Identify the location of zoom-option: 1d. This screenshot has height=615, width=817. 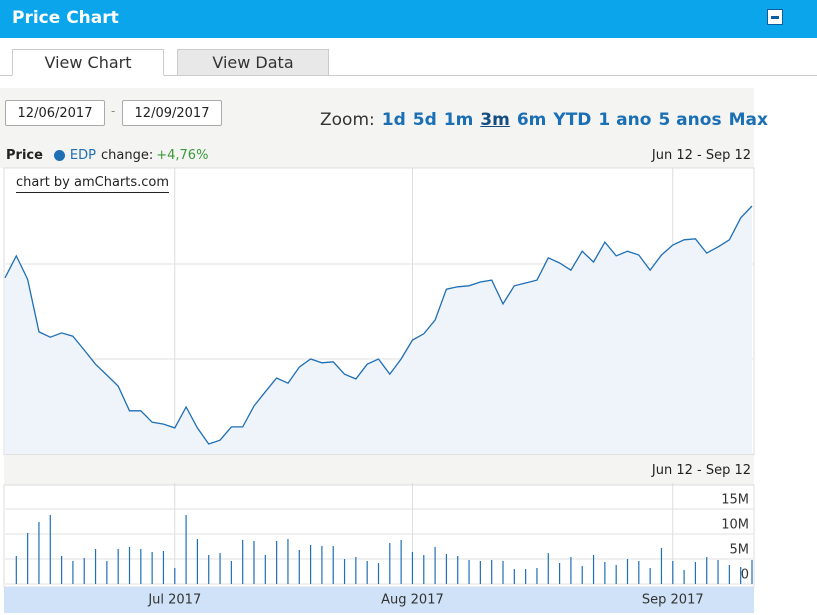
(393, 120).